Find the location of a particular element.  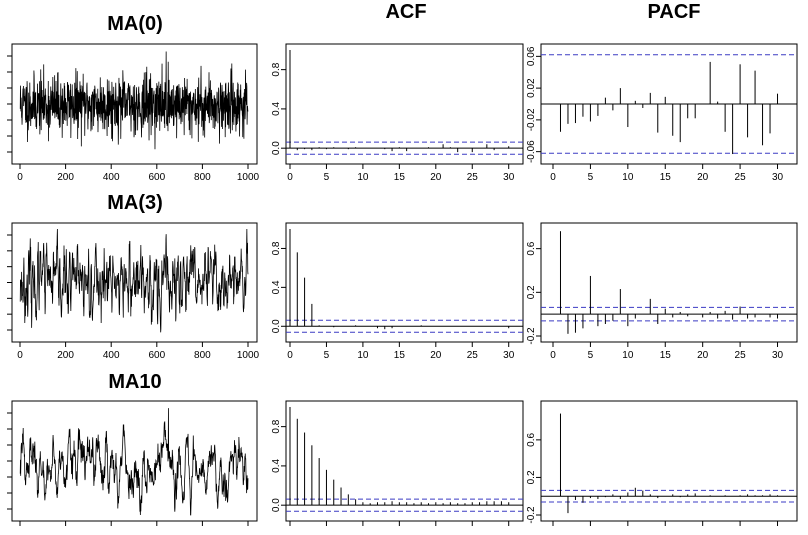

row-title-ma3: MA(3) is located at coordinates (135, 203).